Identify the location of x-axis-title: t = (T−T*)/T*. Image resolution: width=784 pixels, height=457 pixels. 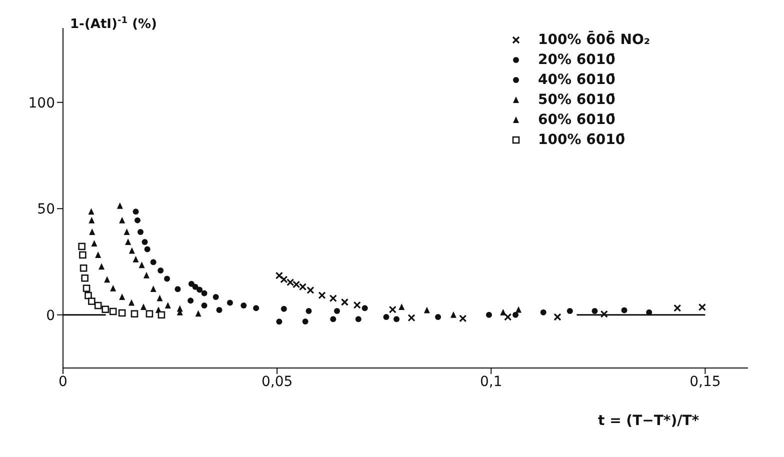
(649, 421).